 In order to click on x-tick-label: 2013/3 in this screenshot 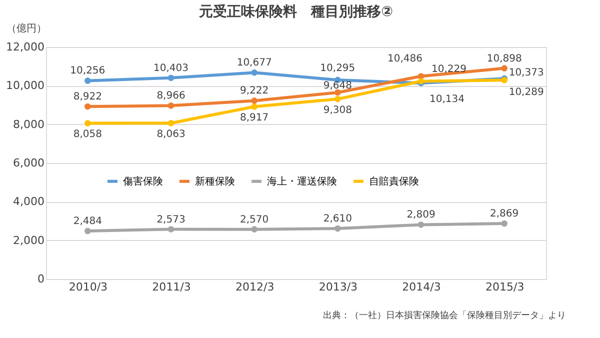, I will do `click(338, 287)`.